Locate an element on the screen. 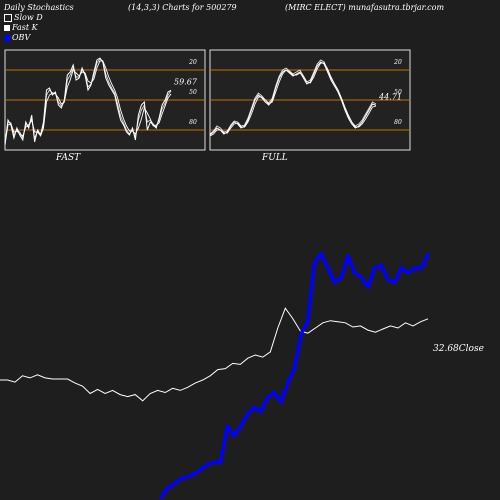 The width and height of the screenshot is (500, 500). panel-full-last-value: 44.71 is located at coordinates (390, 96).